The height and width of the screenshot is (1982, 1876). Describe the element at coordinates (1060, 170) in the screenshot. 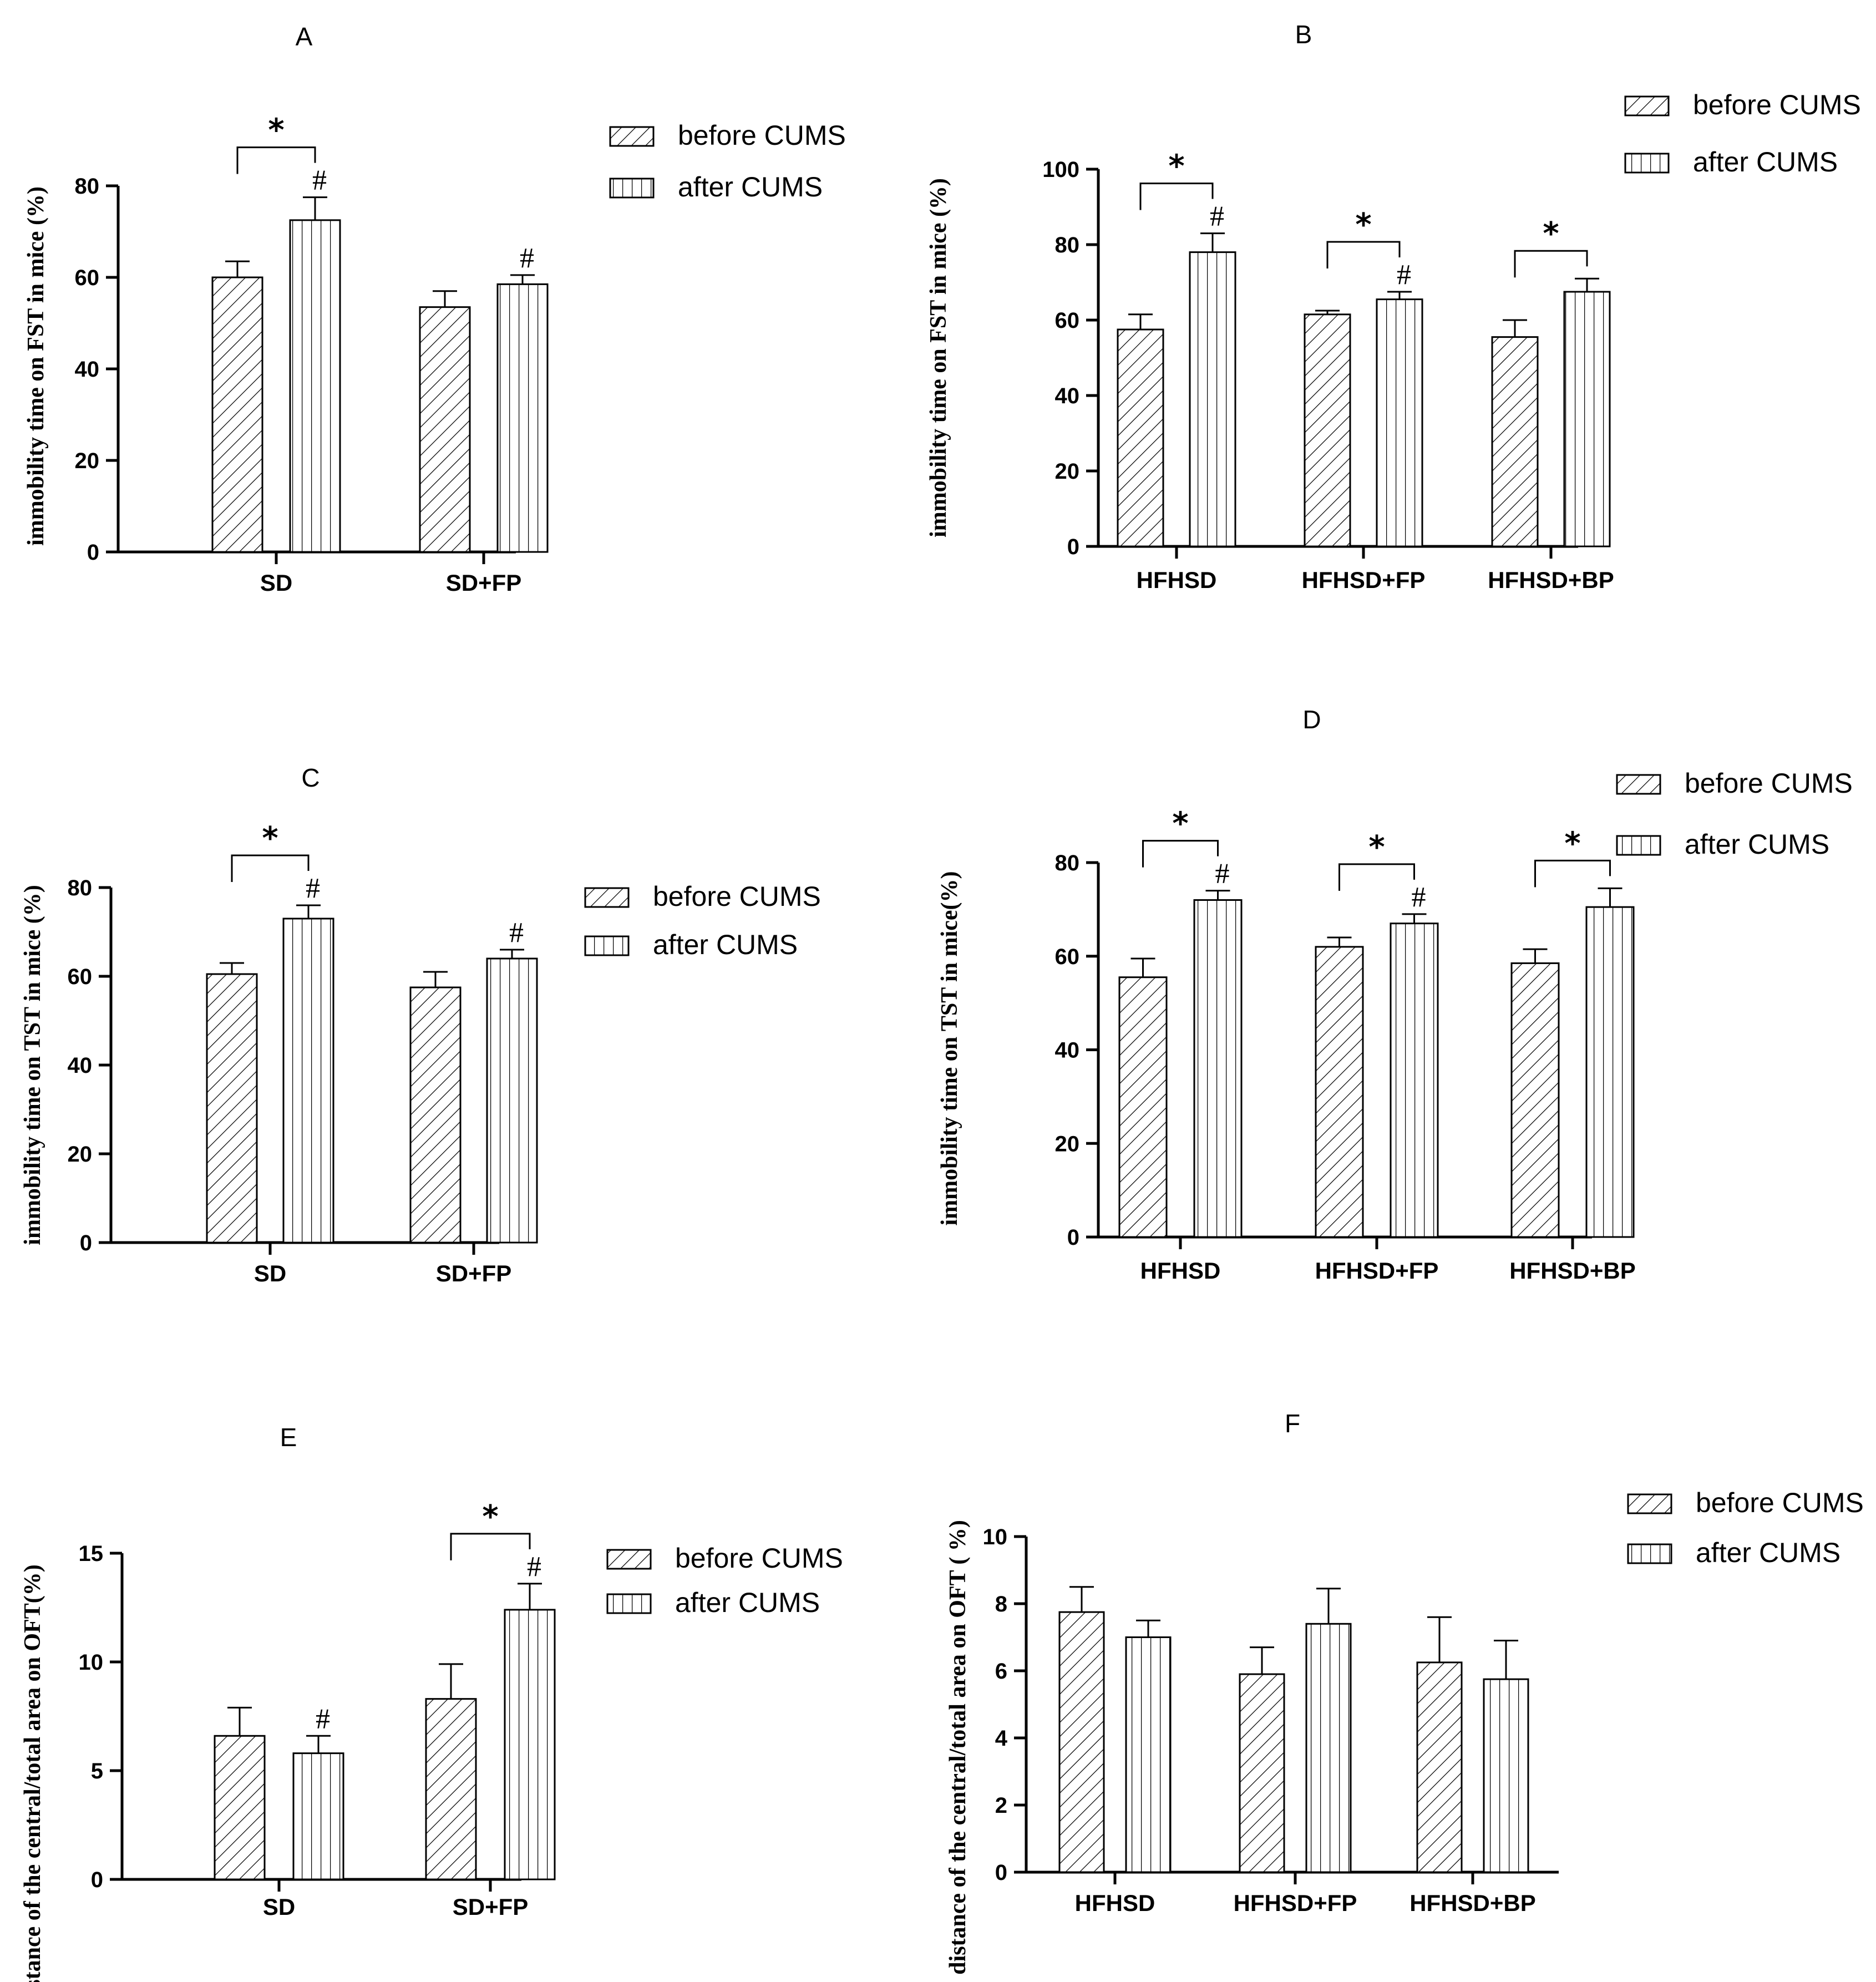

I see `y-tick-label: 100` at that location.